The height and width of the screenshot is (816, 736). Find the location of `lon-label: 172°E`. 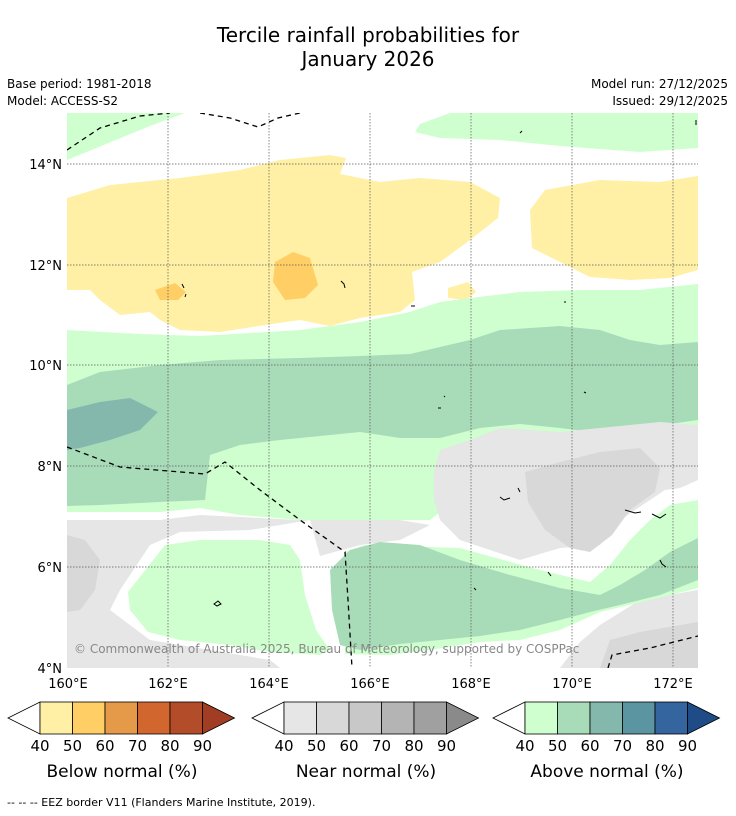

lon-label: 172°E is located at coordinates (673, 684).